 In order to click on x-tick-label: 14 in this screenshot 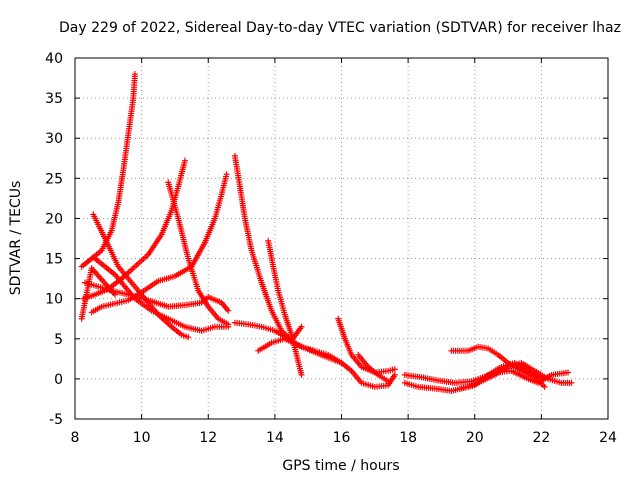, I will do `click(275, 438)`.